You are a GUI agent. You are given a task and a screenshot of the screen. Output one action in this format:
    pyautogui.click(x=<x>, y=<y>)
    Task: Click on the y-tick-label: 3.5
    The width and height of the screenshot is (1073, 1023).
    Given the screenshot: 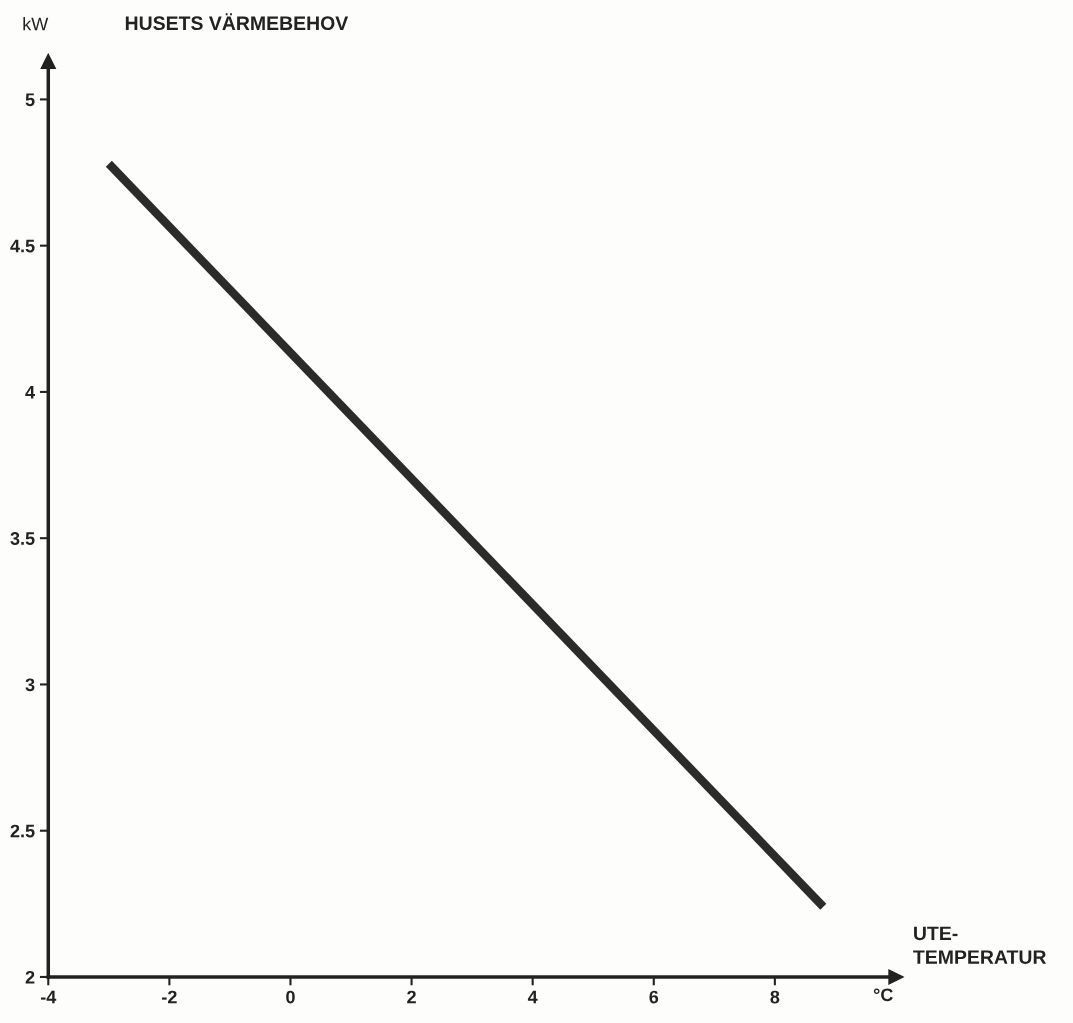 What is the action you would take?
    pyautogui.click(x=22, y=538)
    